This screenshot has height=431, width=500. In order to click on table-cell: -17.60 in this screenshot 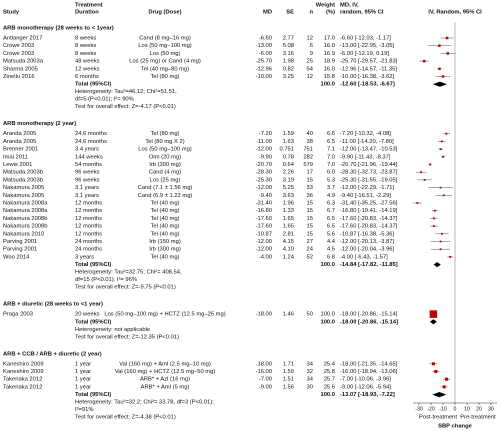, I will do `click(264, 219)`.